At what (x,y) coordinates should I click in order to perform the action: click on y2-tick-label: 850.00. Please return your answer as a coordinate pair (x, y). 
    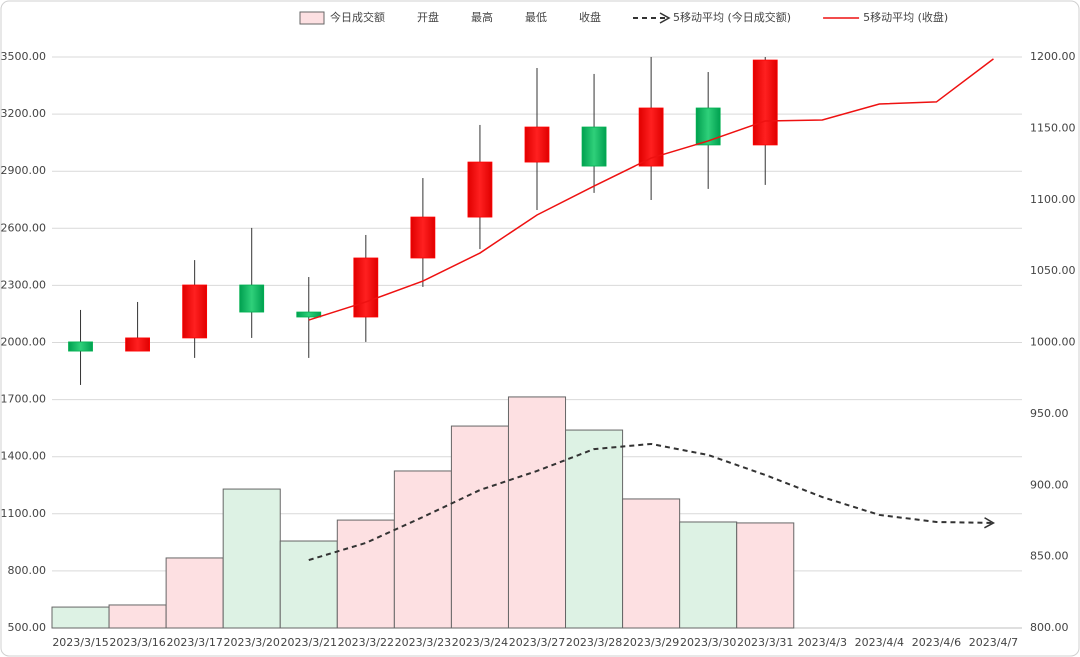
    Looking at the image, I should click on (1049, 556).